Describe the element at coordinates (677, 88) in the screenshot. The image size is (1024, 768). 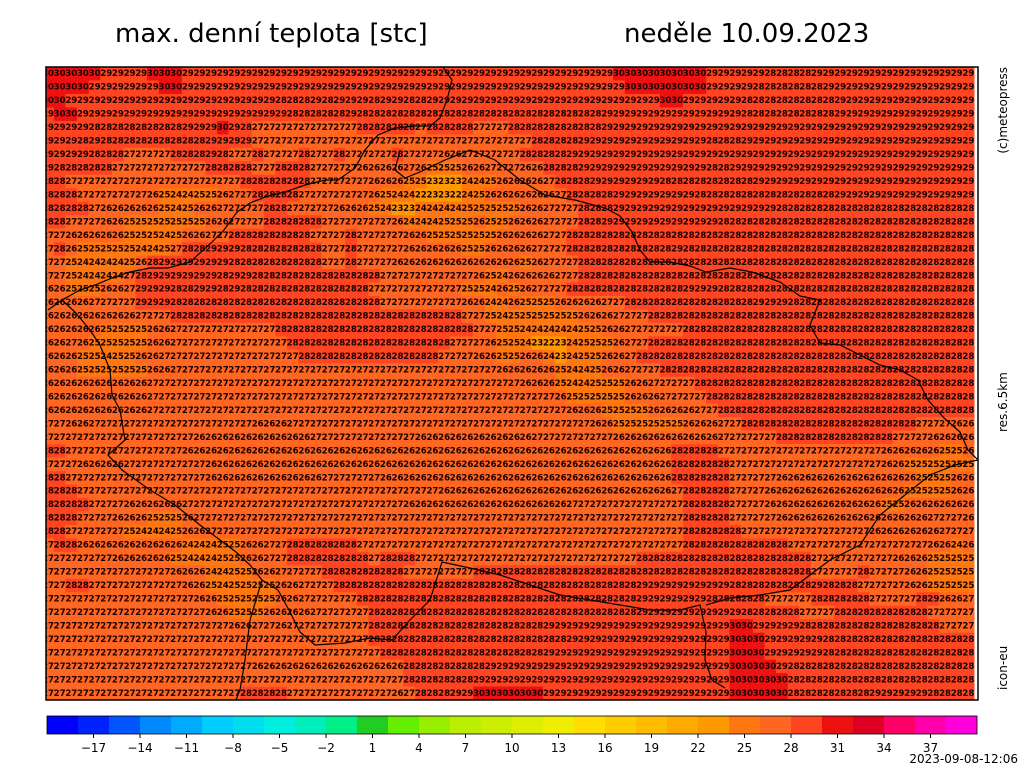
I see `cell-value: 30` at that location.